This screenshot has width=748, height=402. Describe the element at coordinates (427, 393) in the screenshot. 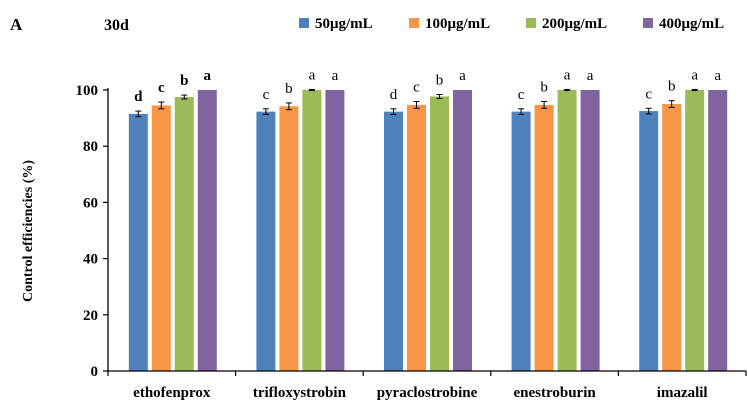

I see `x-tick-label: pyraclostrobine` at that location.